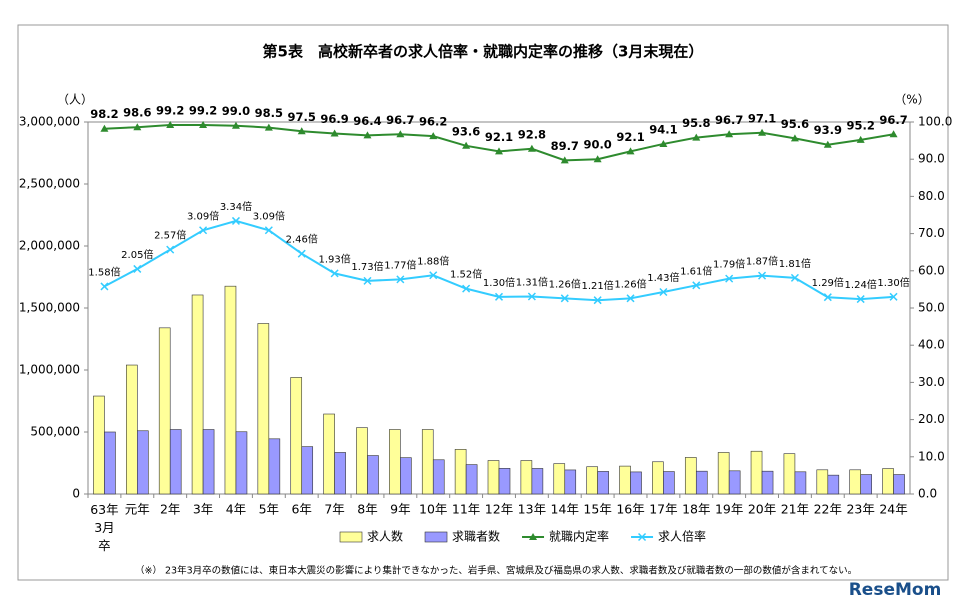 The image size is (967, 607). What do you see at coordinates (49, 122) in the screenshot?
I see `y-tick-label: 3,000,000` at bounding box center [49, 122].